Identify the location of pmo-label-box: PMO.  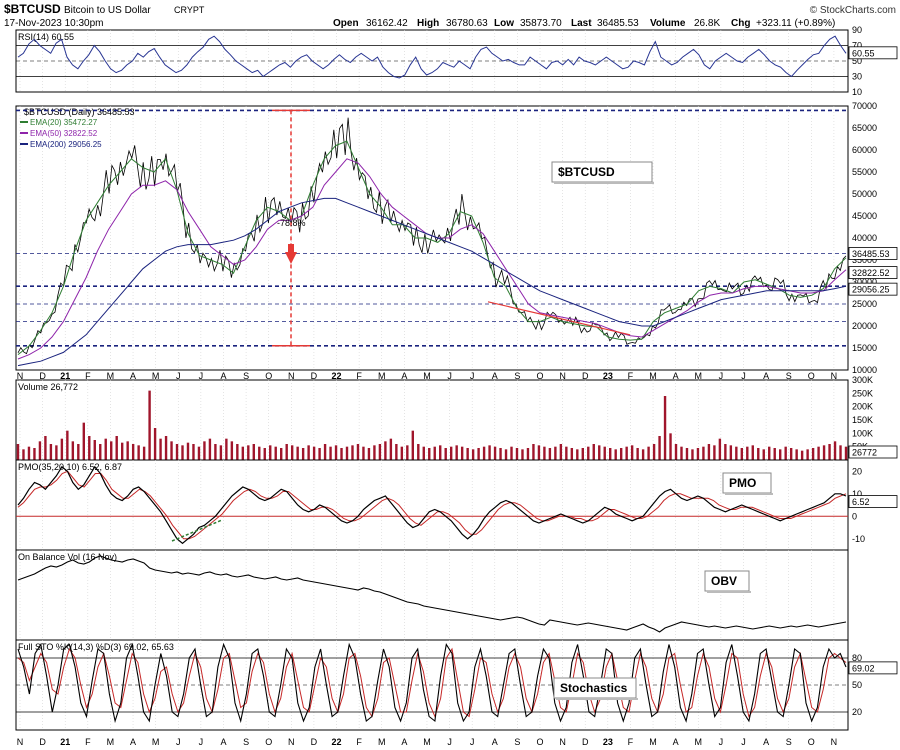
(742, 483).